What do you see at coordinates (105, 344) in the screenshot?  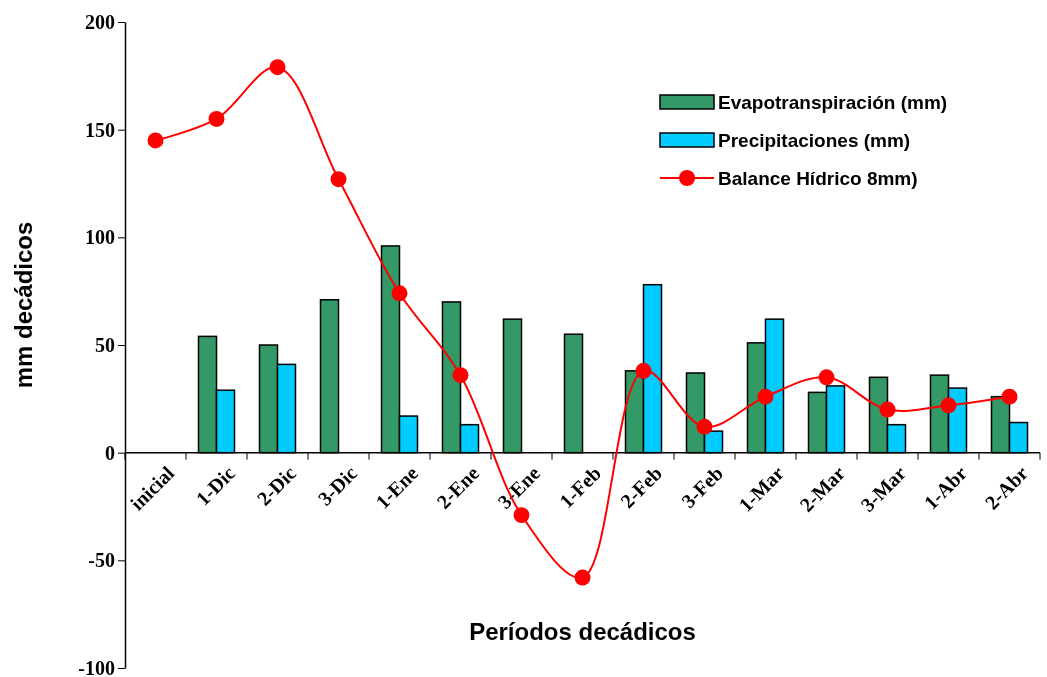 I see `y-tick-label: 50` at bounding box center [105, 344].